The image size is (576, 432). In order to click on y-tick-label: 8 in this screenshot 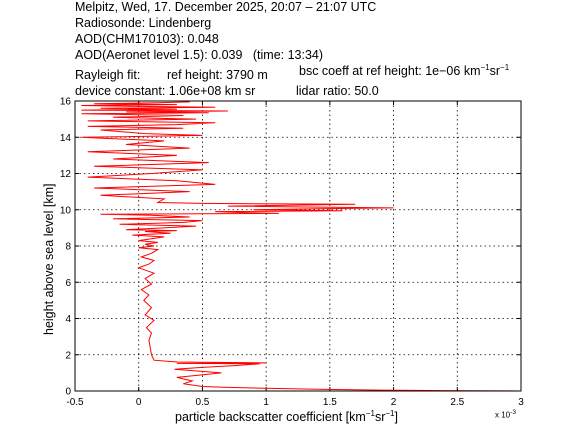, I will do `click(68, 247)`.